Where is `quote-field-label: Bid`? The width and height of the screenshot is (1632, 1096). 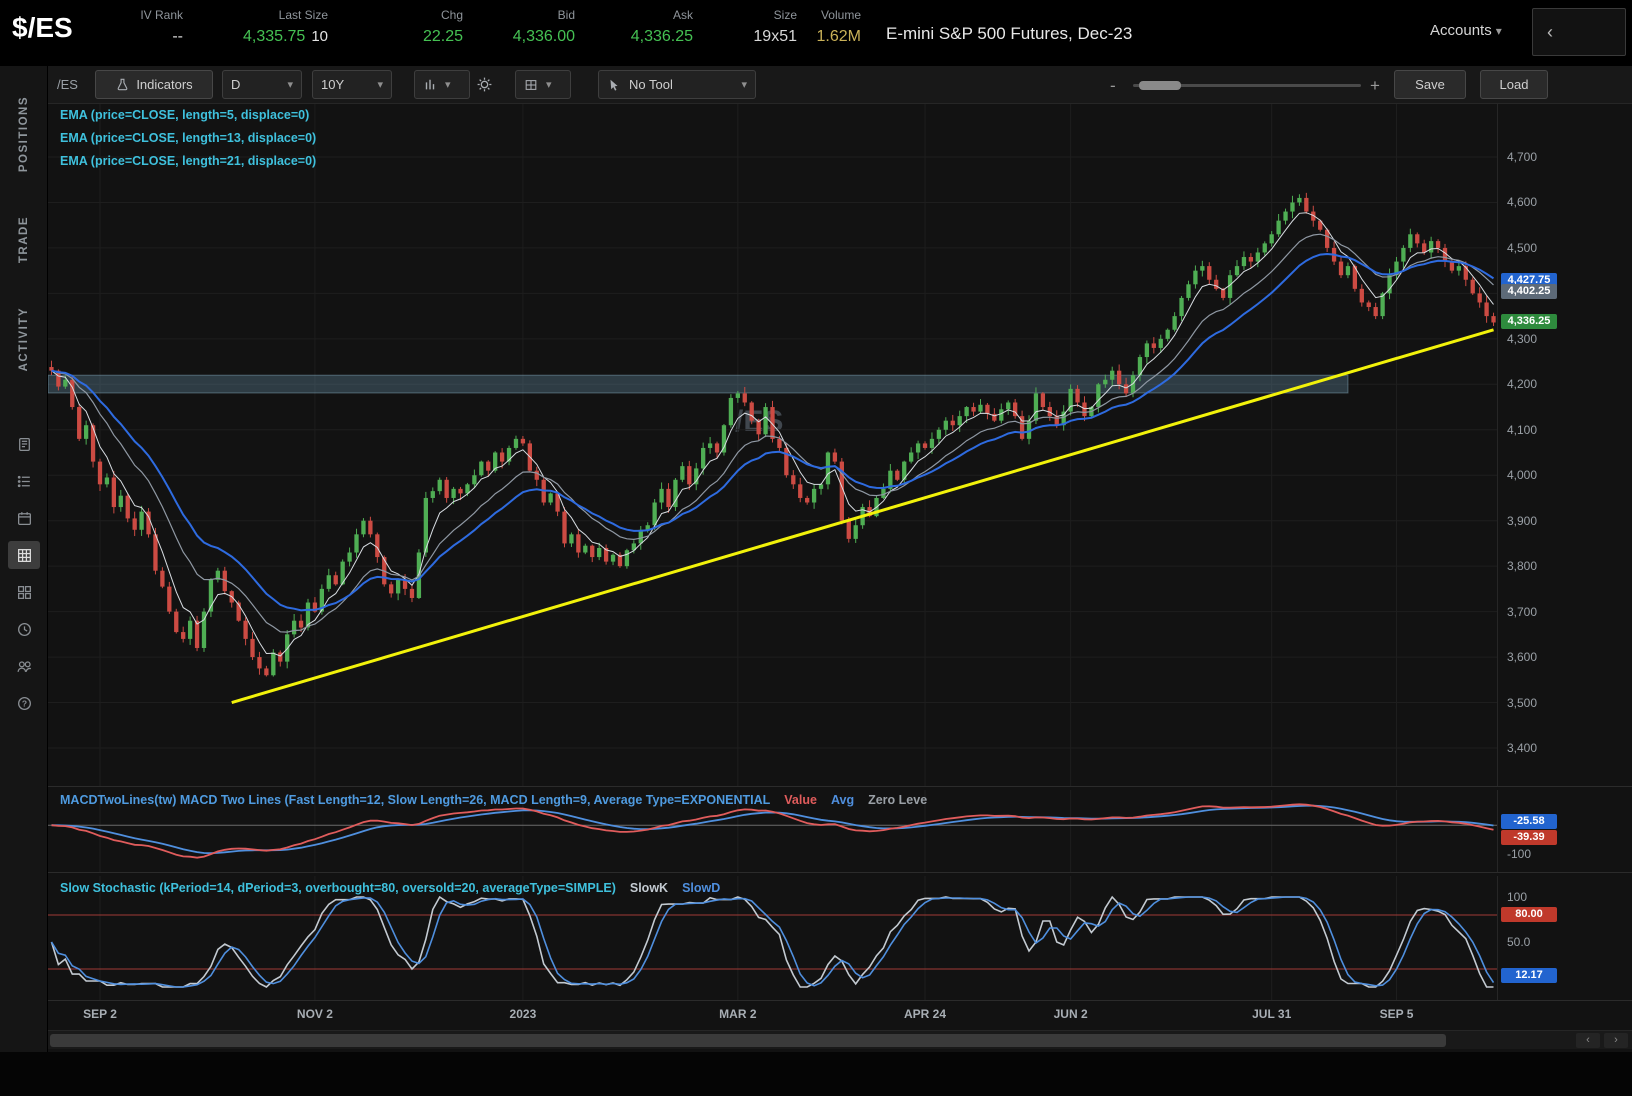
quote-field-label: Bid is located at coordinates (566, 15).